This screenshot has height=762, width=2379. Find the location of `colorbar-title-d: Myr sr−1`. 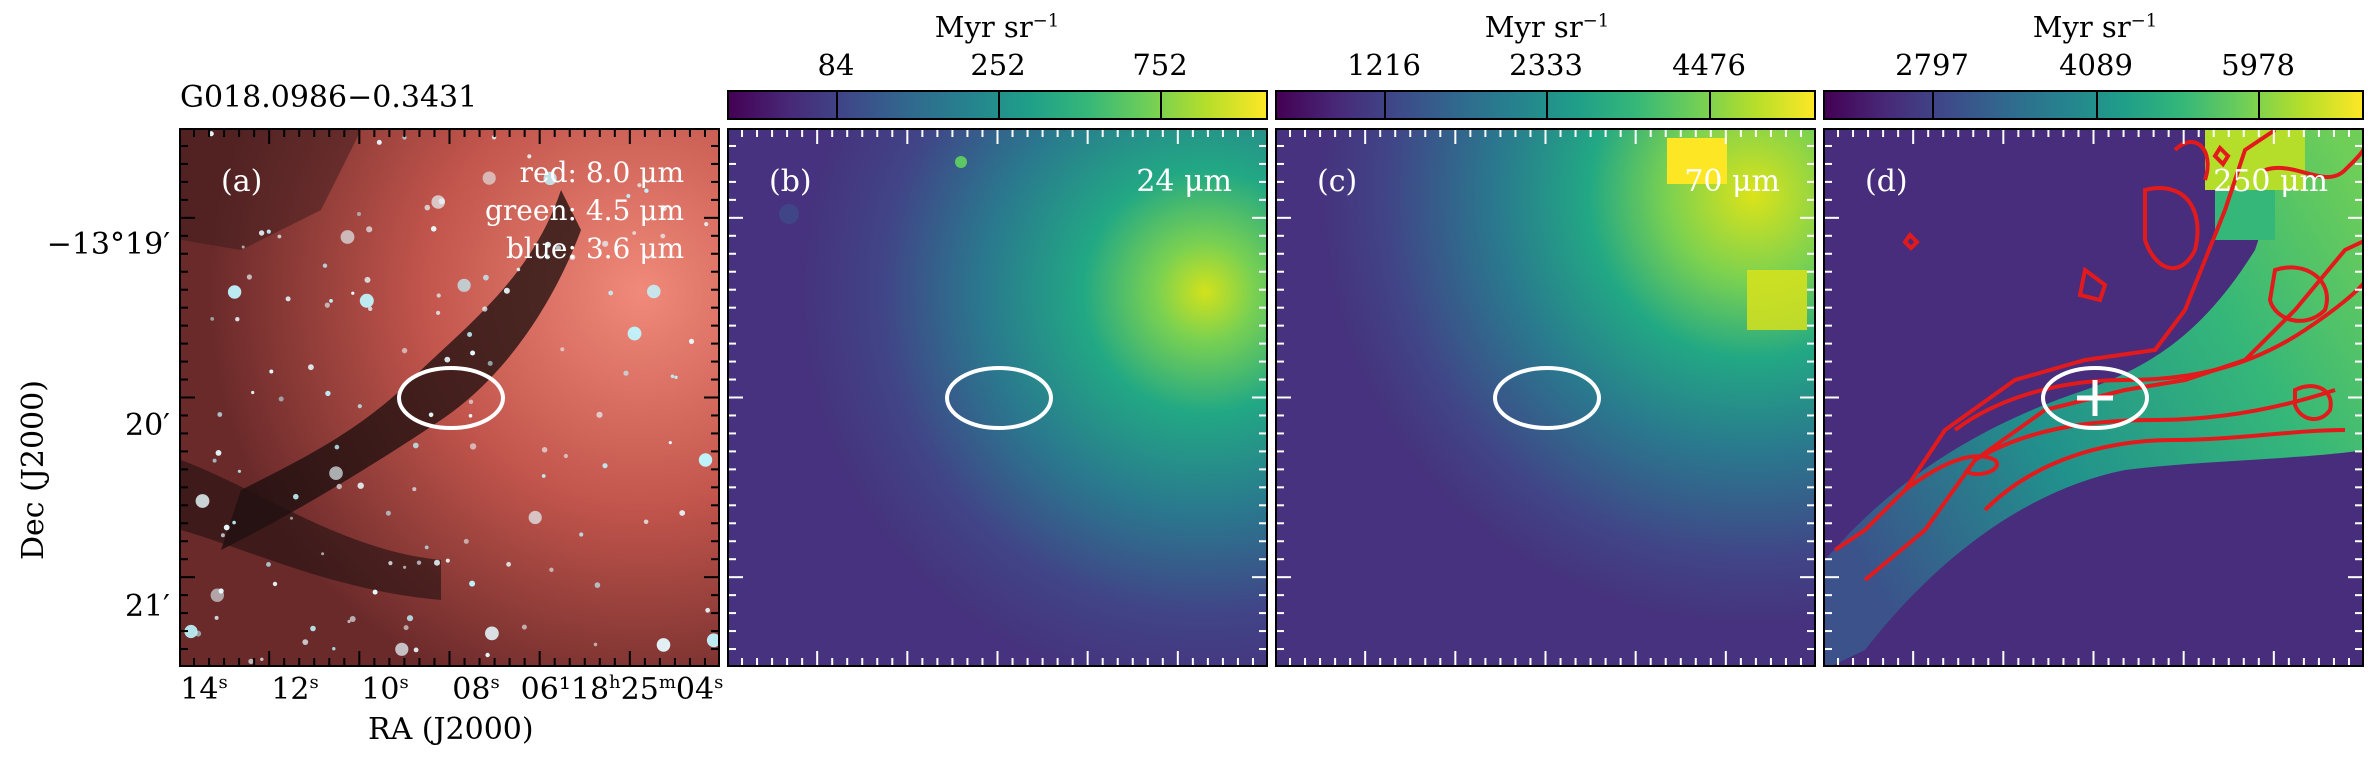

colorbar-title-d: Myr sr−1 is located at coordinates (2095, 27).